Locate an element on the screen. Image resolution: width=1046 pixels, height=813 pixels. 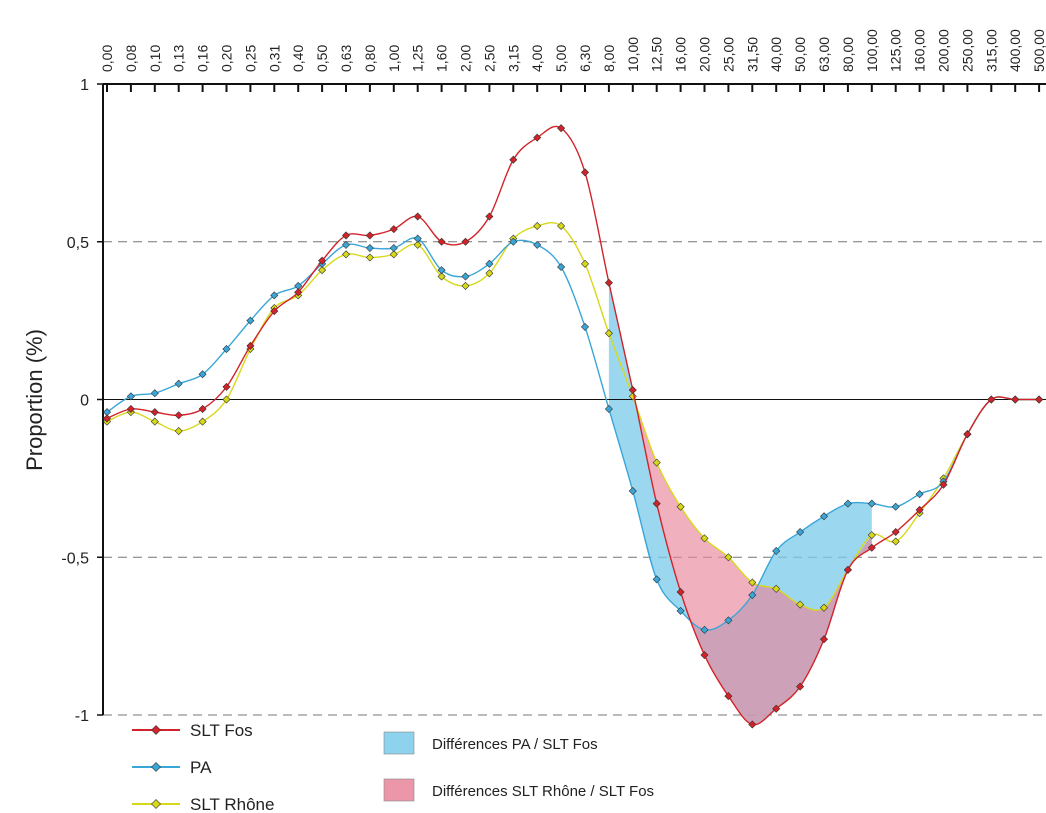
x-tick-label: 0,16 is located at coordinates (203, 58).